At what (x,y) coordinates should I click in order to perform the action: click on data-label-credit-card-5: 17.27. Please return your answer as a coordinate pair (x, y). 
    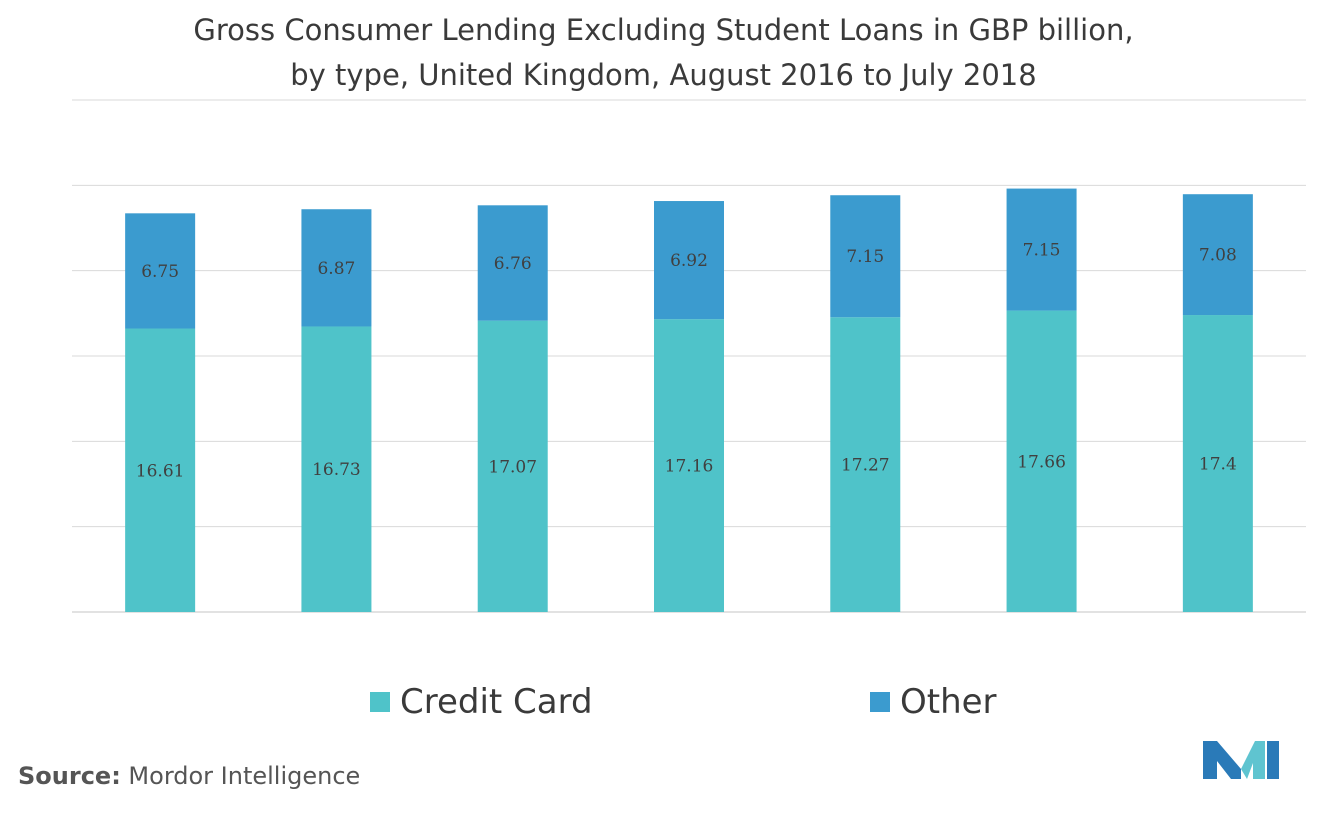
    Looking at the image, I should click on (865, 466).